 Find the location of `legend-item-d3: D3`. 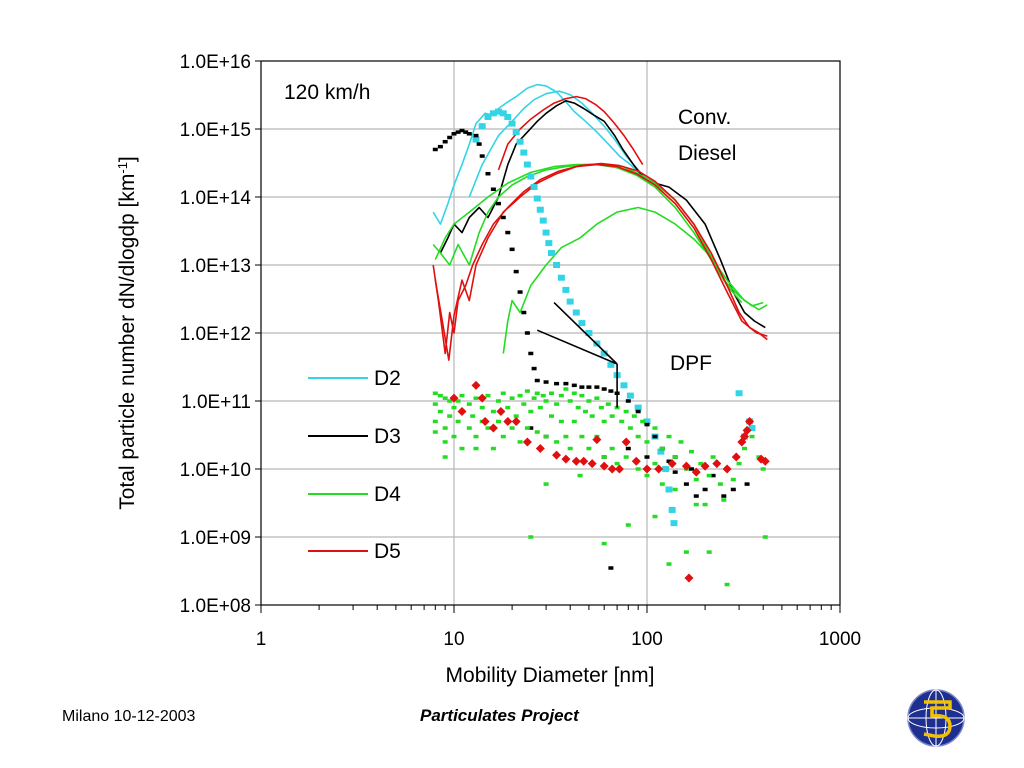

legend-item-d3: D3 is located at coordinates (354, 436).